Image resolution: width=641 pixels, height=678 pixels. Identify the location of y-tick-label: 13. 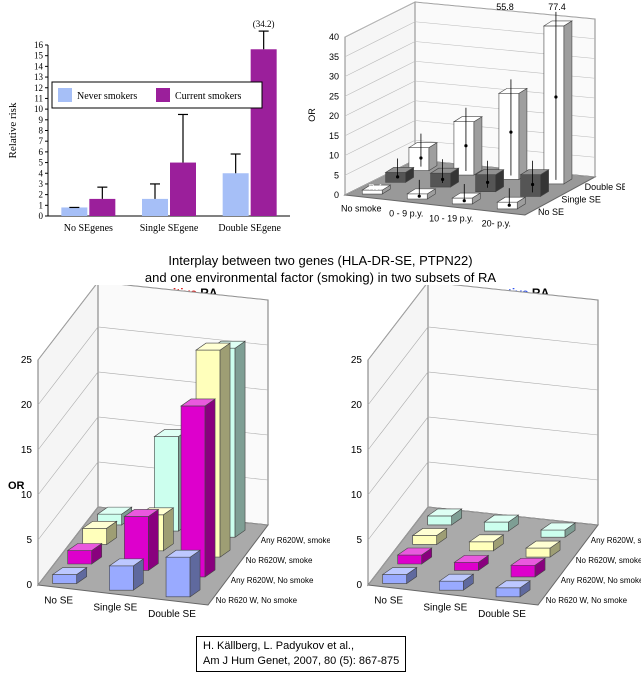
(39, 77).